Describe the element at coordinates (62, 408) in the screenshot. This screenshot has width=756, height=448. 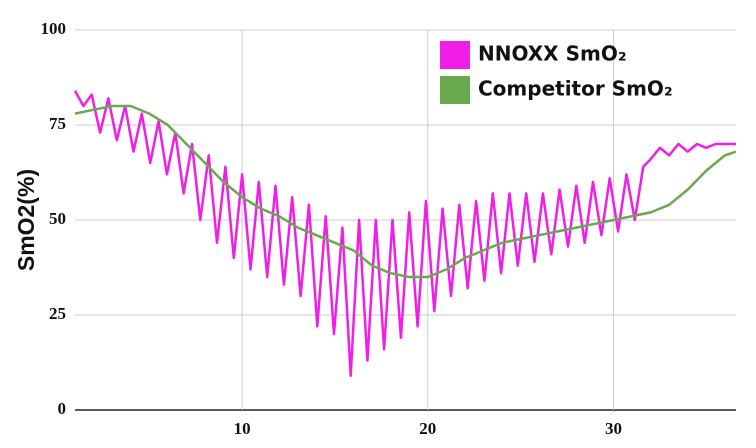
I see `y-tick-label: 0` at that location.